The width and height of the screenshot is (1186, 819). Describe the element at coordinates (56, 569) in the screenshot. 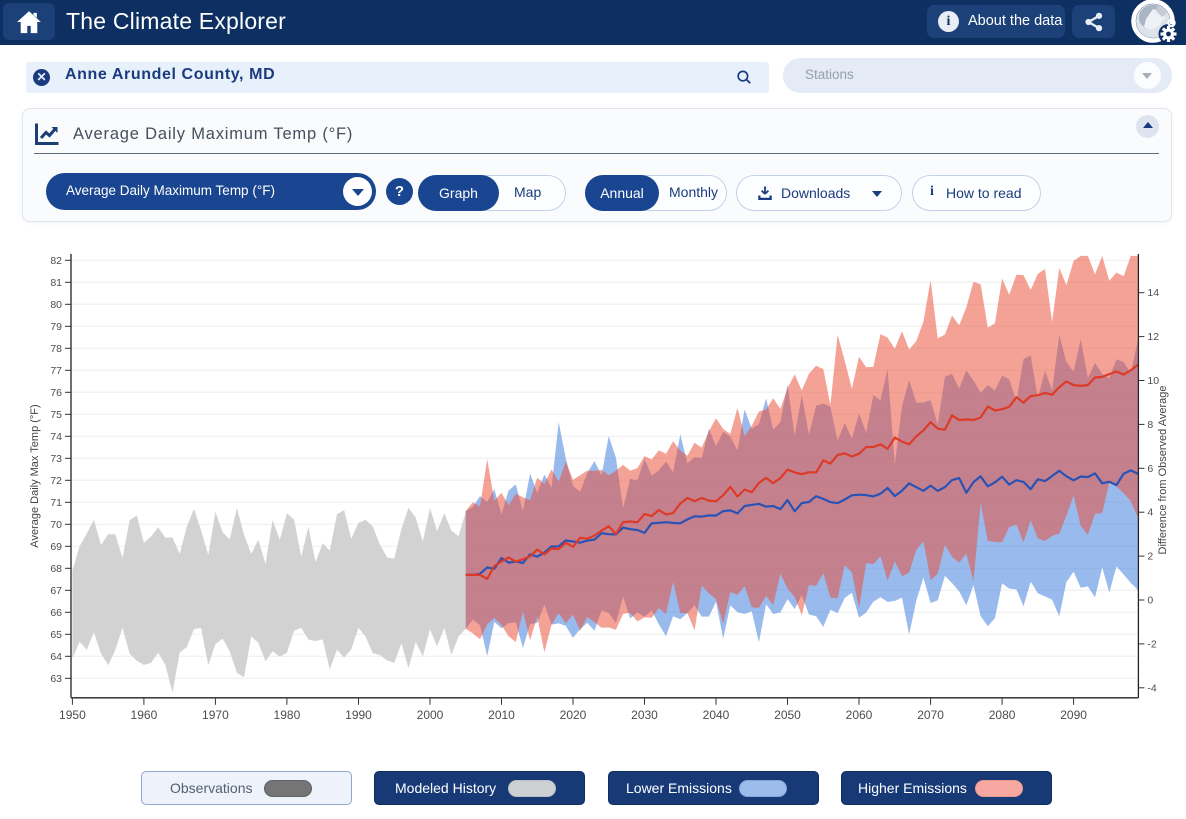

I see `svg-text: 68` at that location.